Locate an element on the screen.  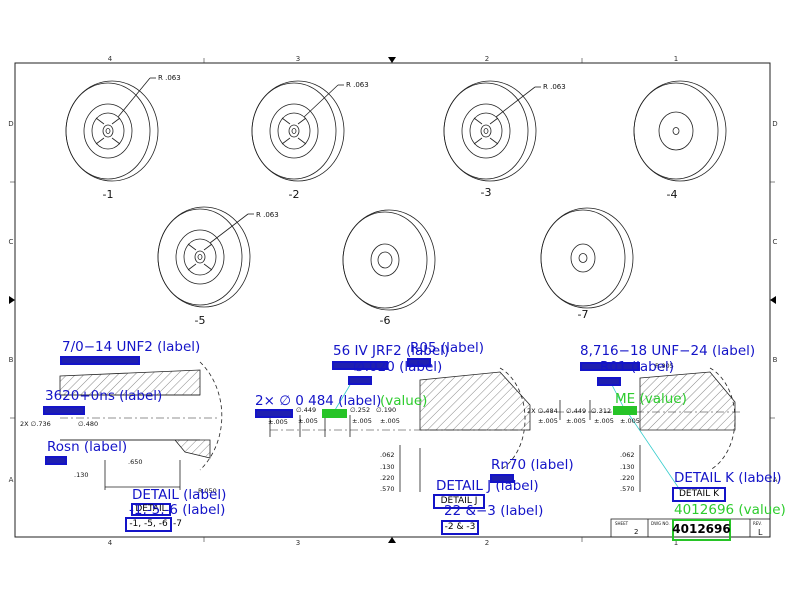
r01-box is located at coordinates (609, 381).